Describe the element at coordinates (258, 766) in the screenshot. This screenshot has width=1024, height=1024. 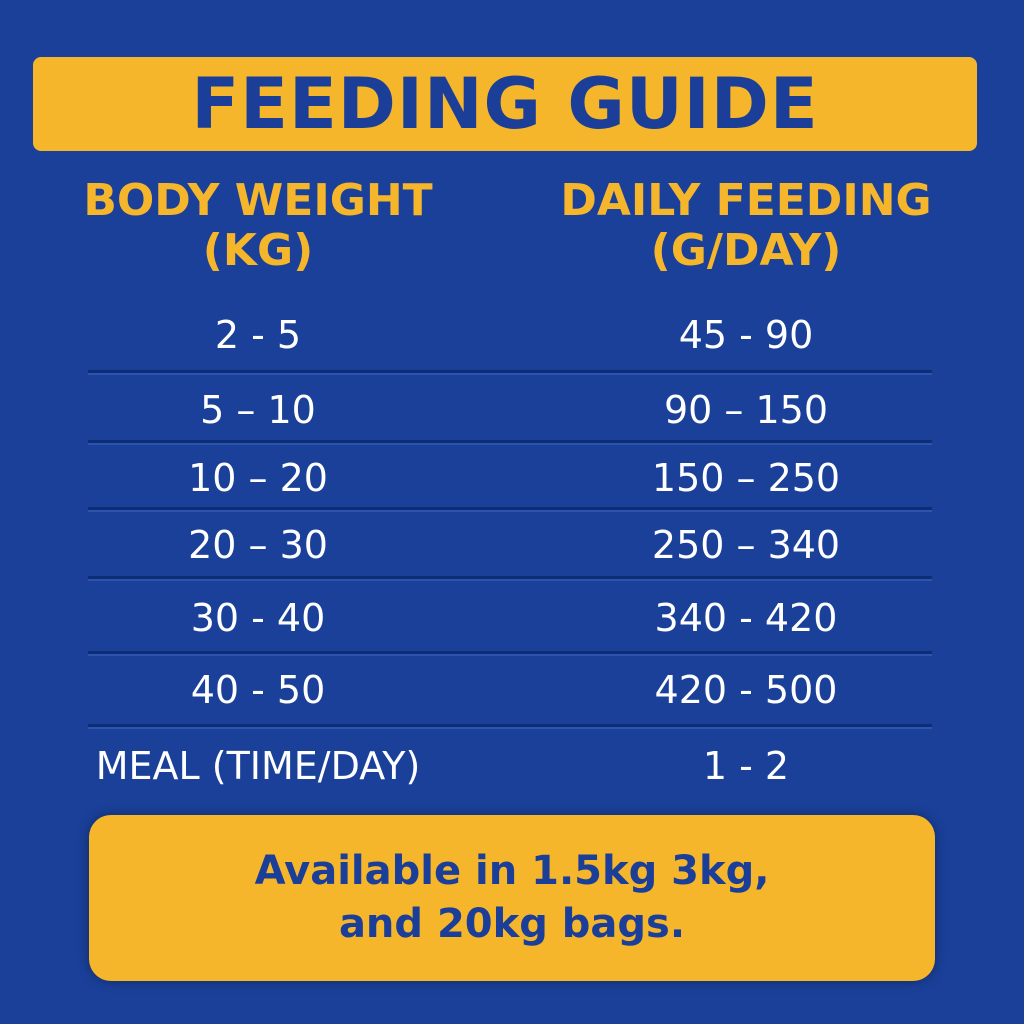
I see `cell-weight: MEAL (TIME/DAY)` at that location.